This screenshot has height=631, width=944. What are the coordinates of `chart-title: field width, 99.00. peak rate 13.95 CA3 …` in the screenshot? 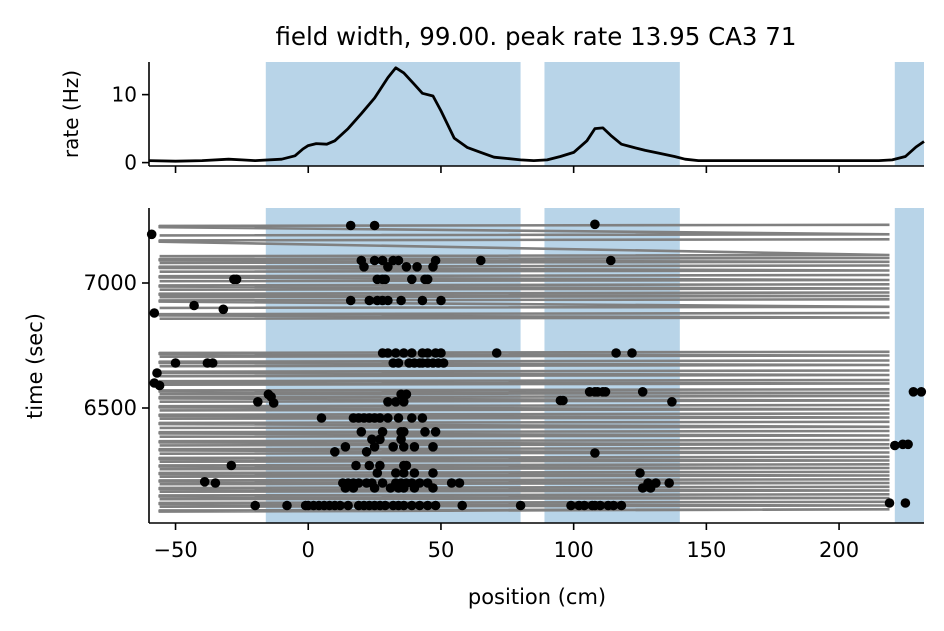 It's located at (536, 36).